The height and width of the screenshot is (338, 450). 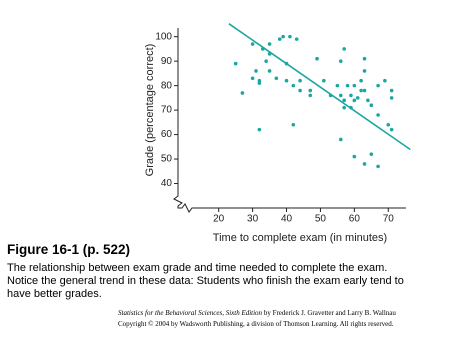 What do you see at coordinates (167, 134) in the screenshot?
I see `y-tick-label: 60` at bounding box center [167, 134].